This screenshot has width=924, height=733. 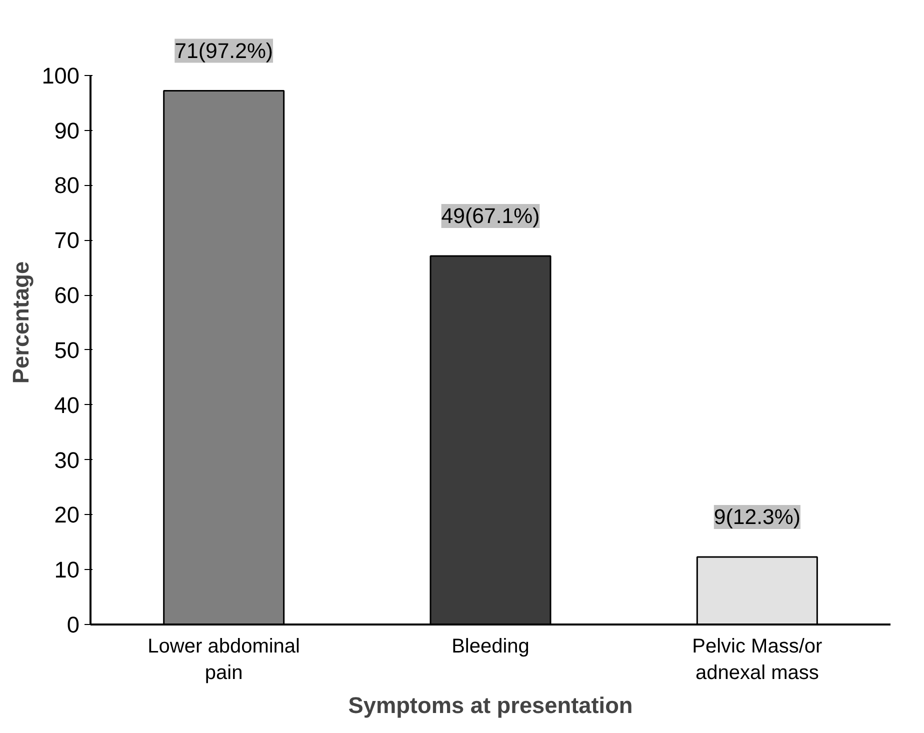 I want to click on y-tick-label: 100, so click(x=61, y=75).